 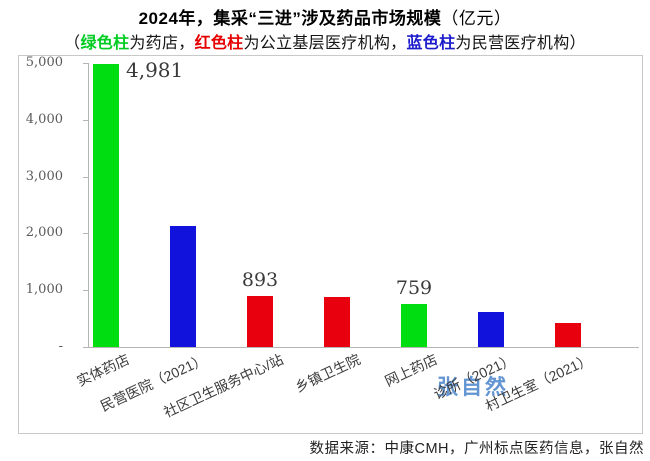 What do you see at coordinates (577, 43) in the screenshot?
I see `subtitle-close-paren: ）` at bounding box center [577, 43].